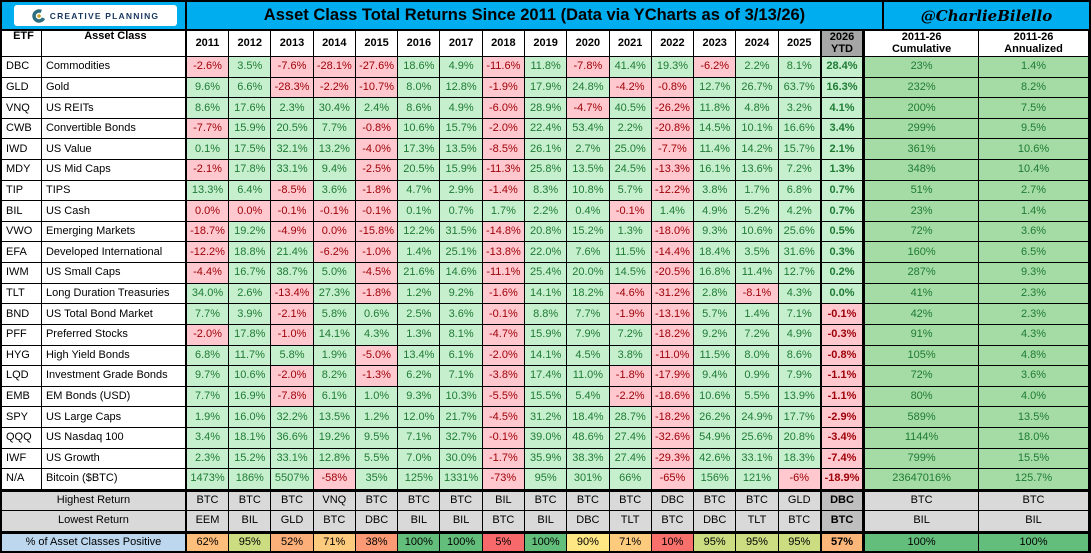 The height and width of the screenshot is (553, 1091). What do you see at coordinates (292, 170) in the screenshot?
I see `year-return-cell: 33.1%` at bounding box center [292, 170].